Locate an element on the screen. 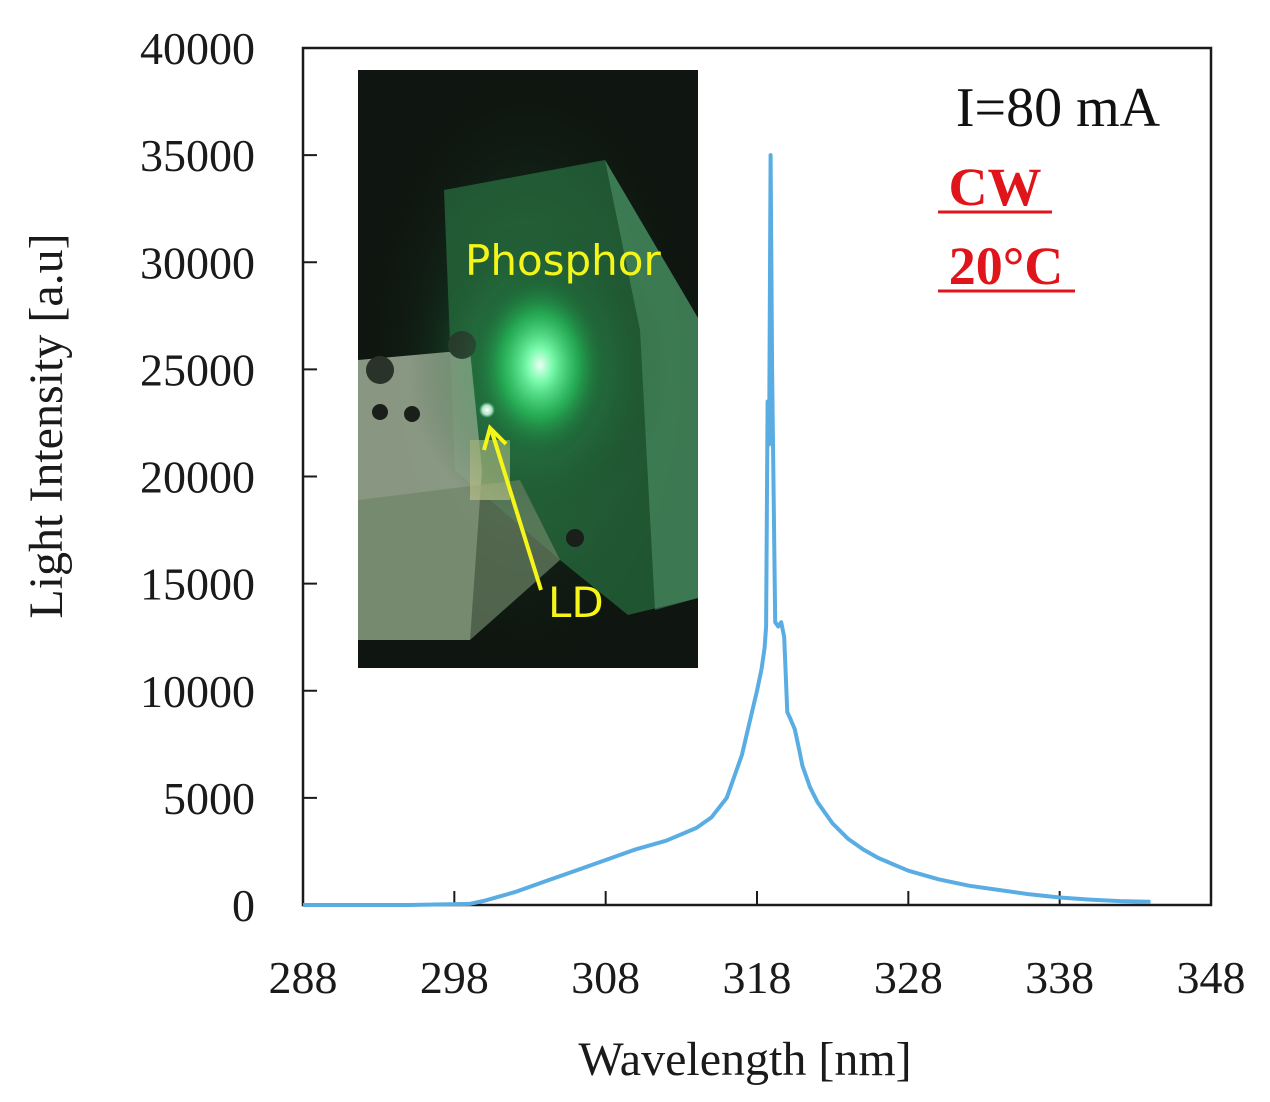 This screenshot has width=1270, height=1102. y-tick-label: 40000 is located at coordinates (197, 48).